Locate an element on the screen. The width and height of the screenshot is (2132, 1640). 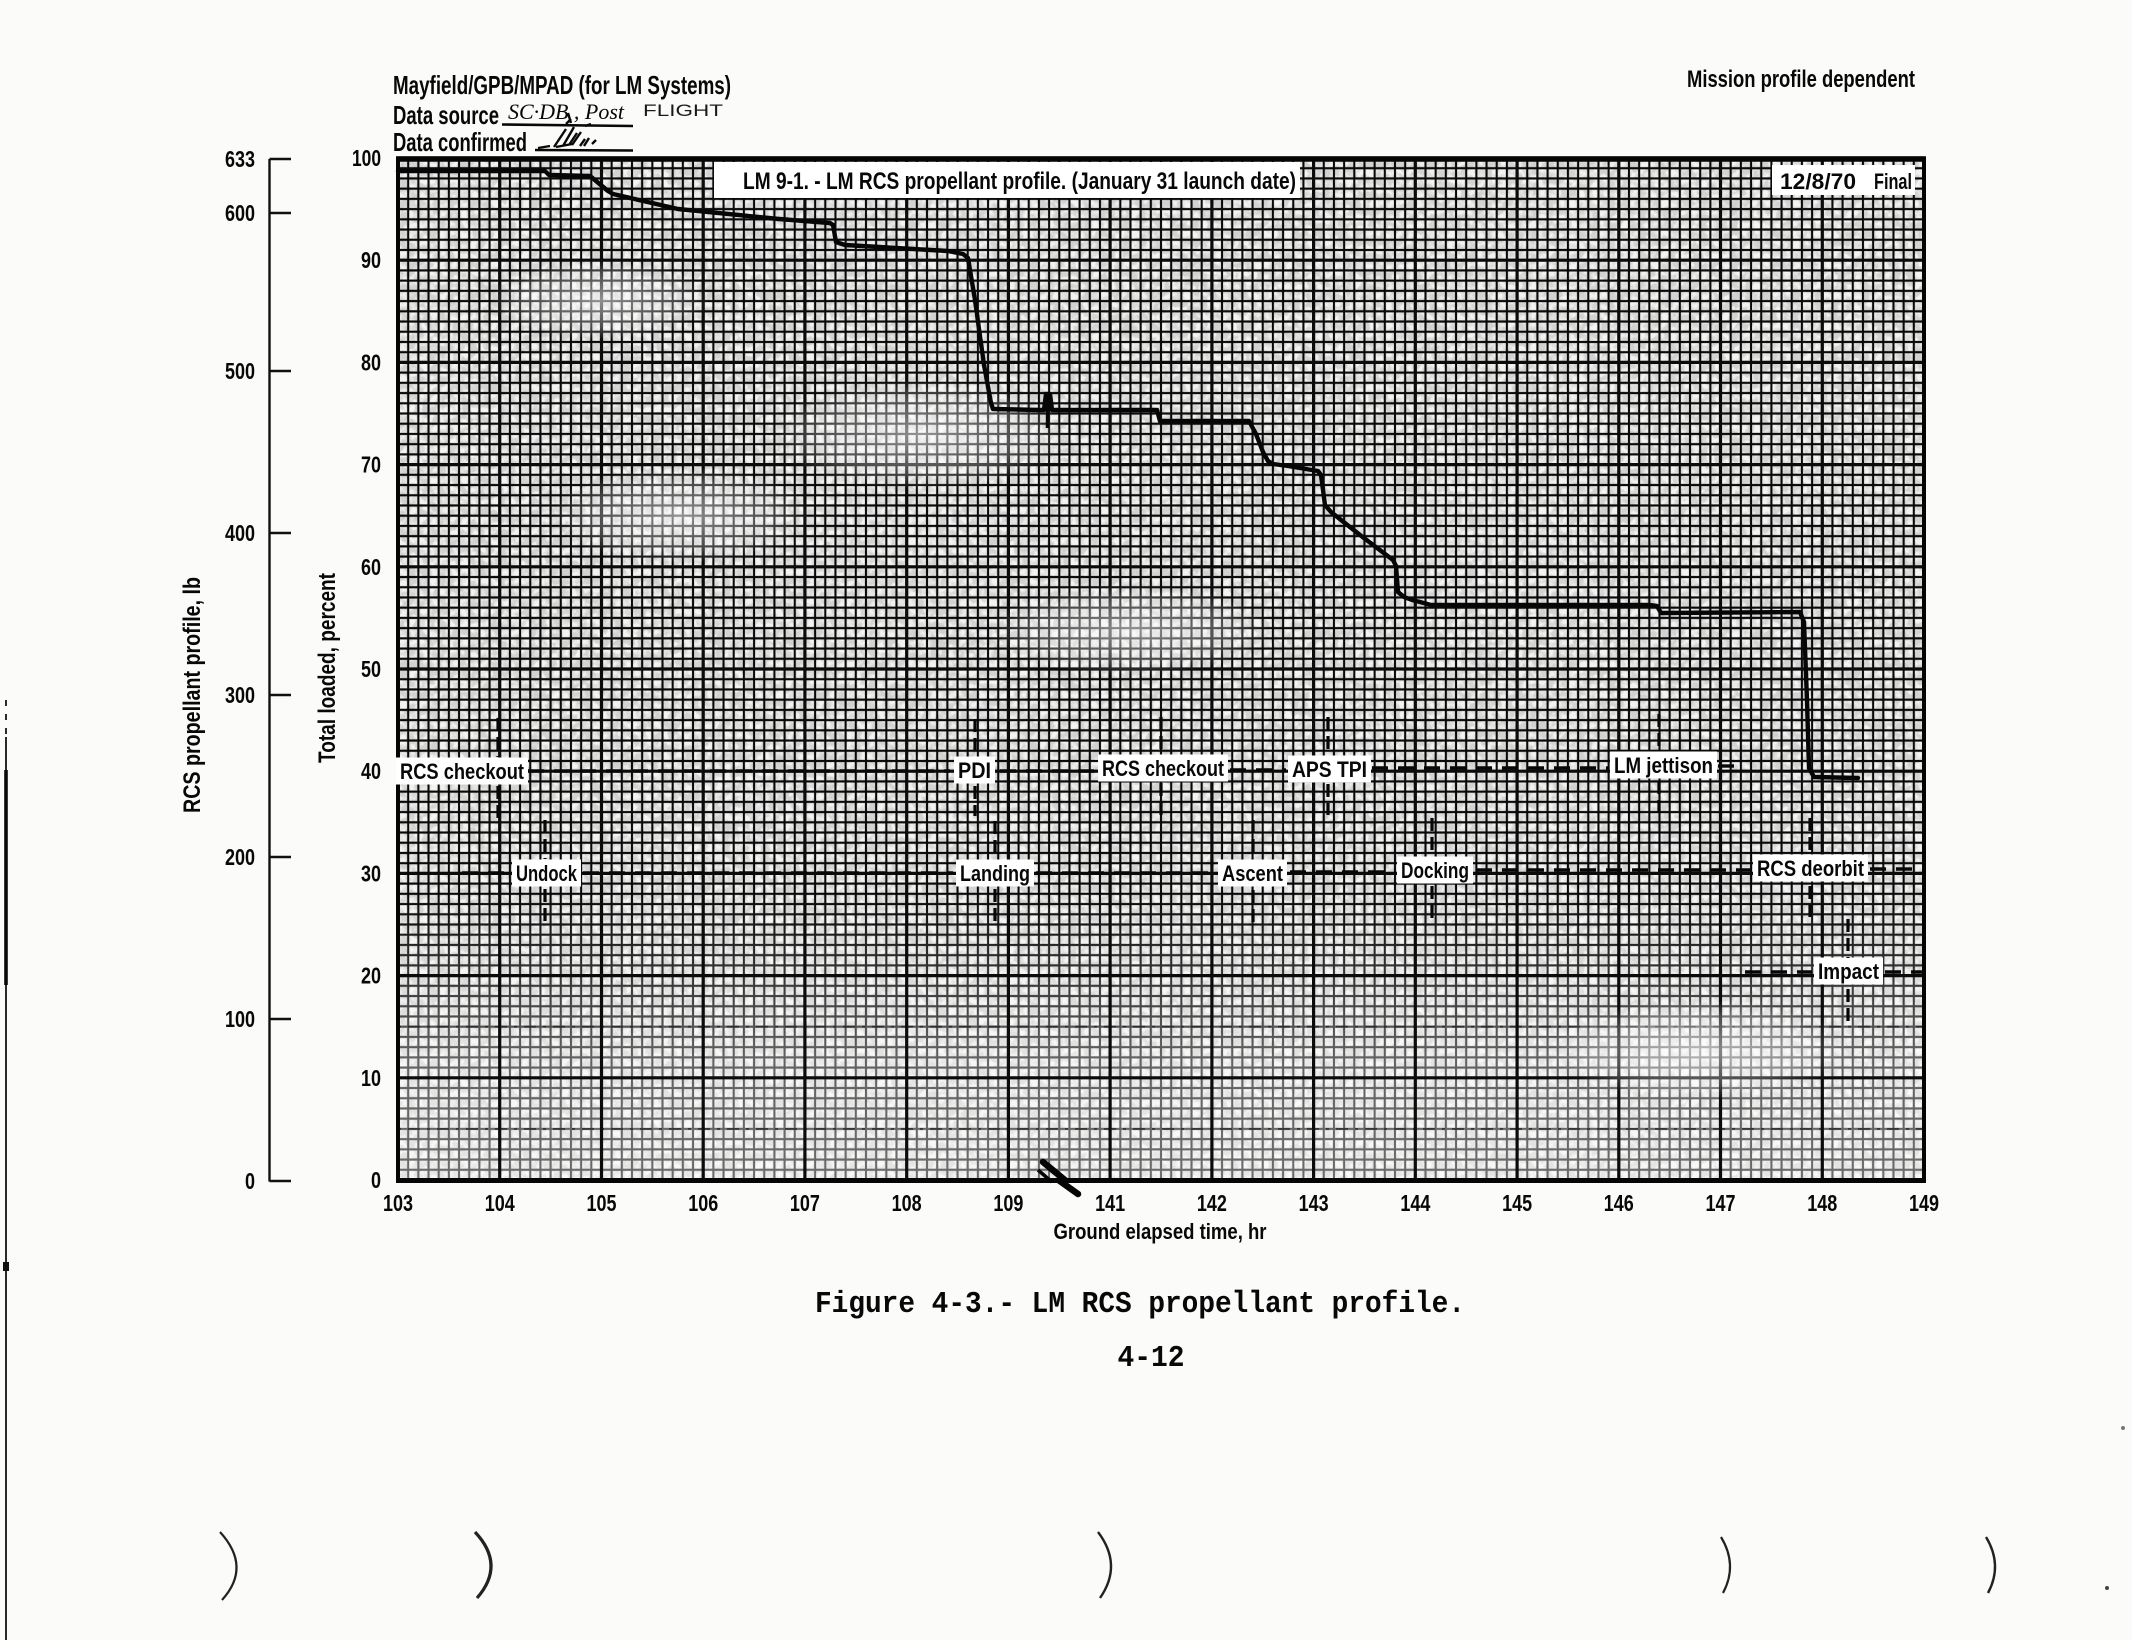
svg-text: 148 is located at coordinates (1822, 1203).